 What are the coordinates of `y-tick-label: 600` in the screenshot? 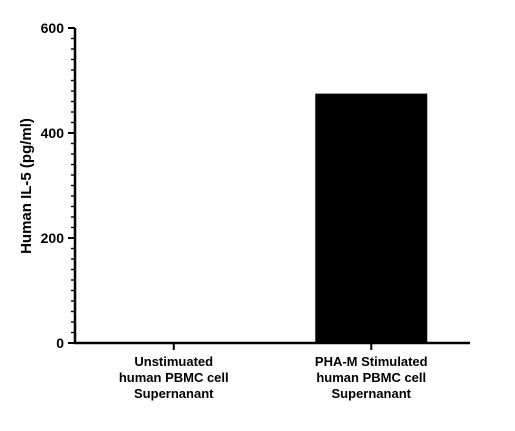 It's located at (53, 28).